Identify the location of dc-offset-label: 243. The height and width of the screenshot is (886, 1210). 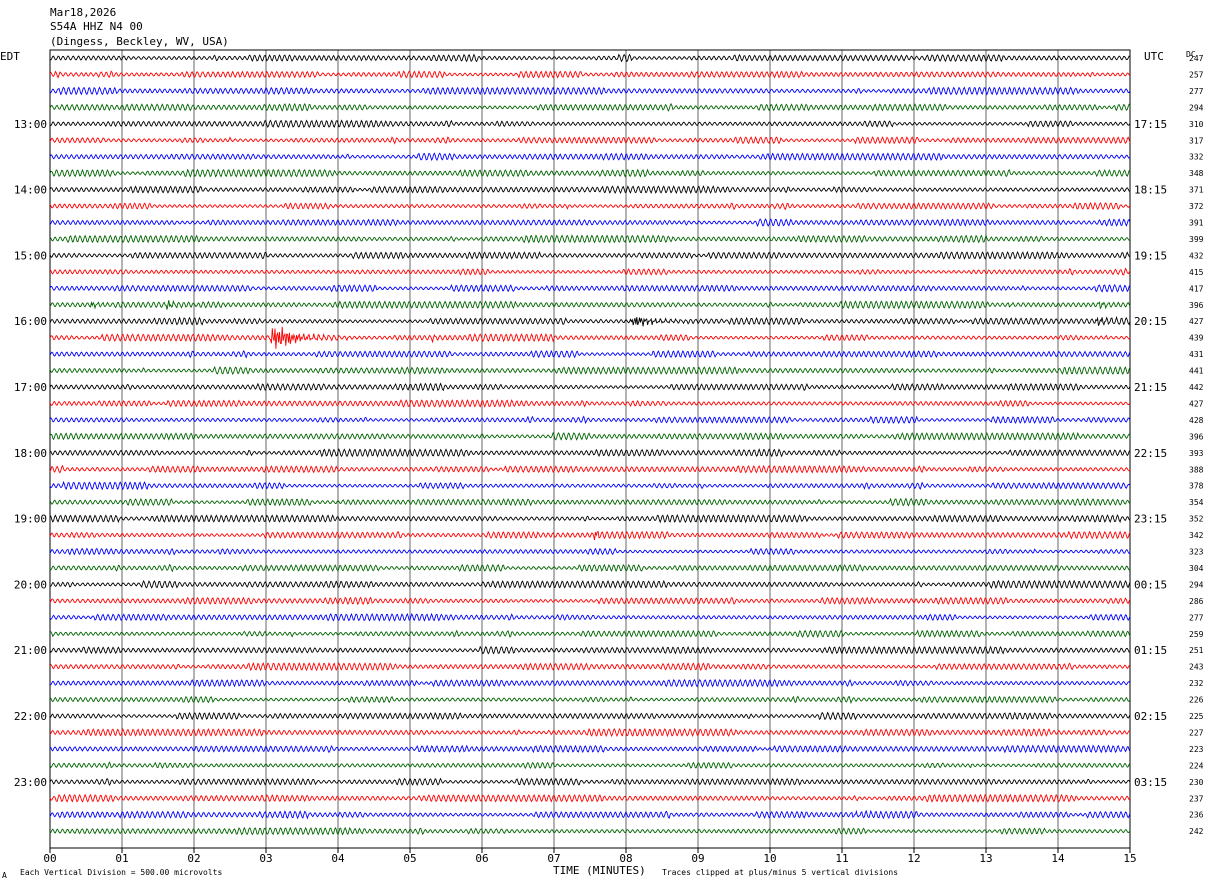
(1196, 667).